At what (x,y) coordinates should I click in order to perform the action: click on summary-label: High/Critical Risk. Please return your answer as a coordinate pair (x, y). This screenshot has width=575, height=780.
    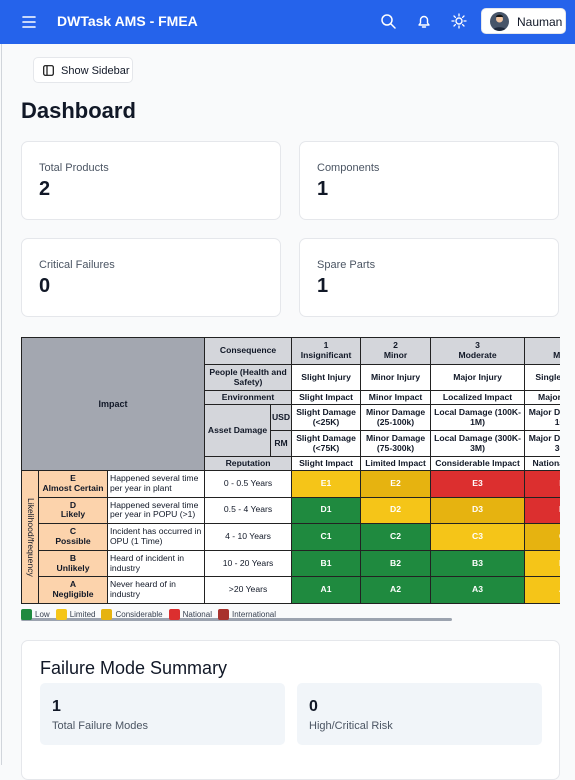
    Looking at the image, I should click on (351, 726).